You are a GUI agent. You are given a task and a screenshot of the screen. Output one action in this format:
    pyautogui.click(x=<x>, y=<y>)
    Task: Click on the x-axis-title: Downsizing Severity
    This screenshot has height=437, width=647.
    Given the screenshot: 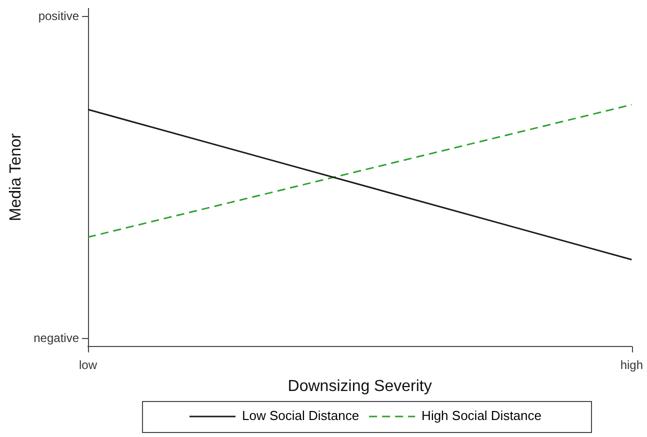 What is the action you would take?
    pyautogui.click(x=360, y=386)
    